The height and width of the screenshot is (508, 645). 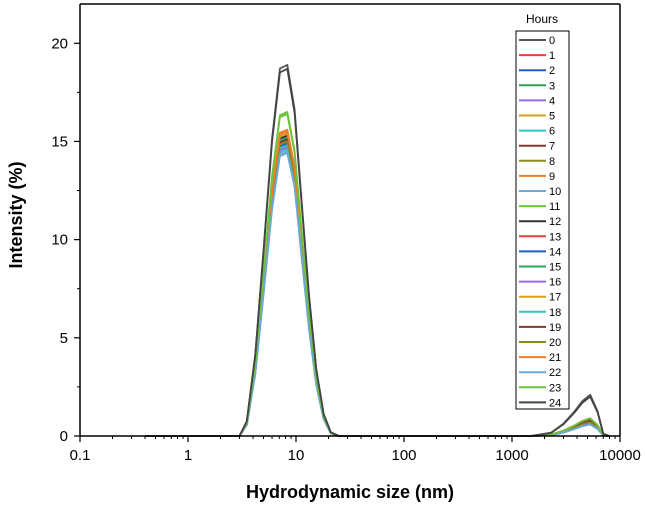 What do you see at coordinates (59, 43) in the screenshot?
I see `y-tick-label: 20` at bounding box center [59, 43].